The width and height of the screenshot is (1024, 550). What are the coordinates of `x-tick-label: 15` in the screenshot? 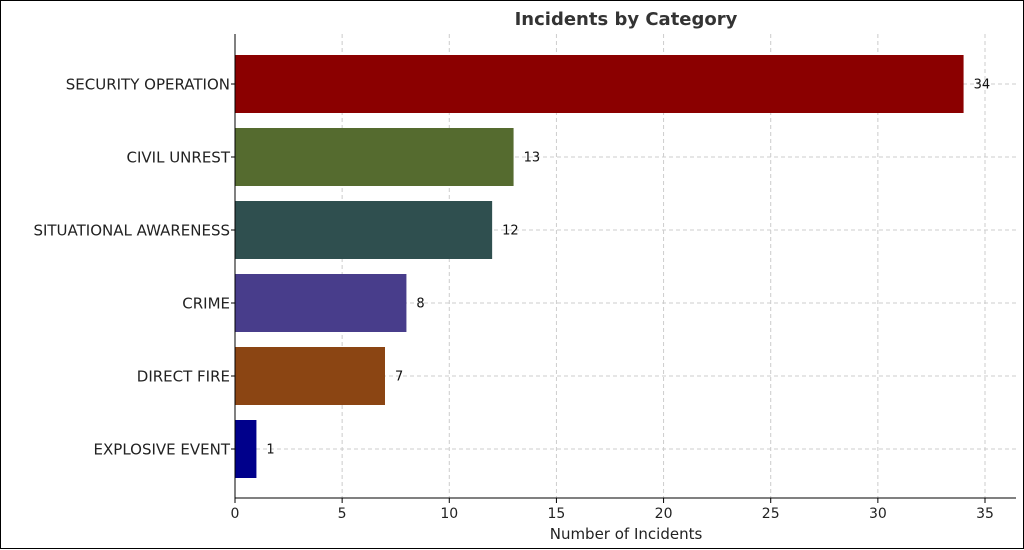 It's located at (557, 514).